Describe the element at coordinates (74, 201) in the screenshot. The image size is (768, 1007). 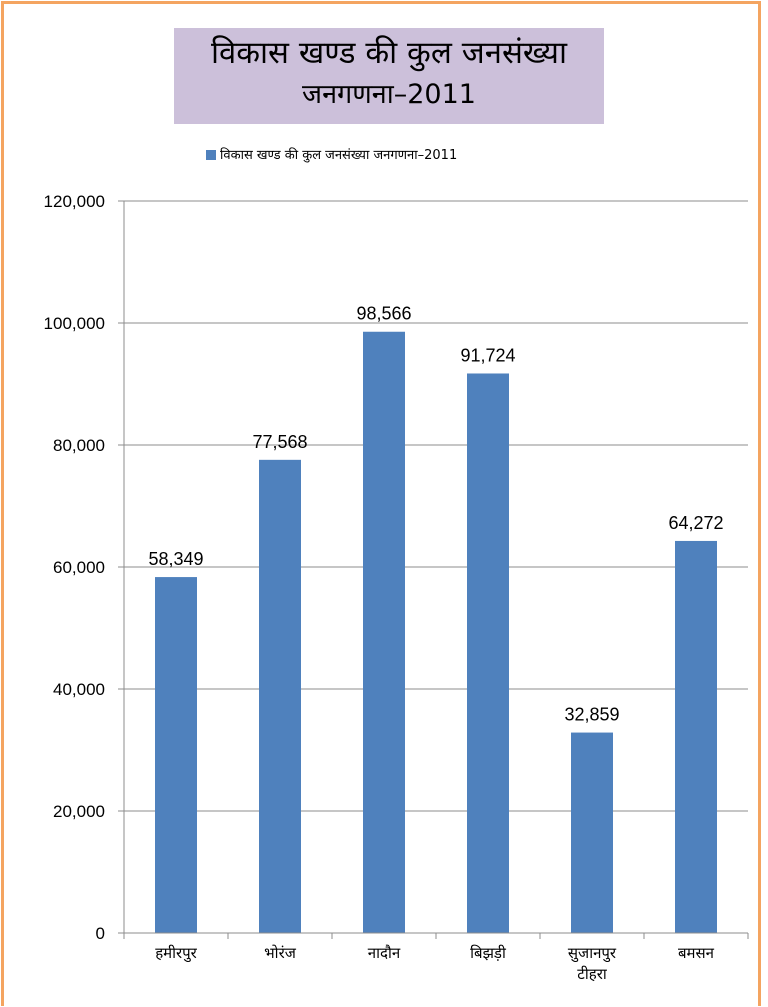
I see `y-tick-label: 120,000` at that location.